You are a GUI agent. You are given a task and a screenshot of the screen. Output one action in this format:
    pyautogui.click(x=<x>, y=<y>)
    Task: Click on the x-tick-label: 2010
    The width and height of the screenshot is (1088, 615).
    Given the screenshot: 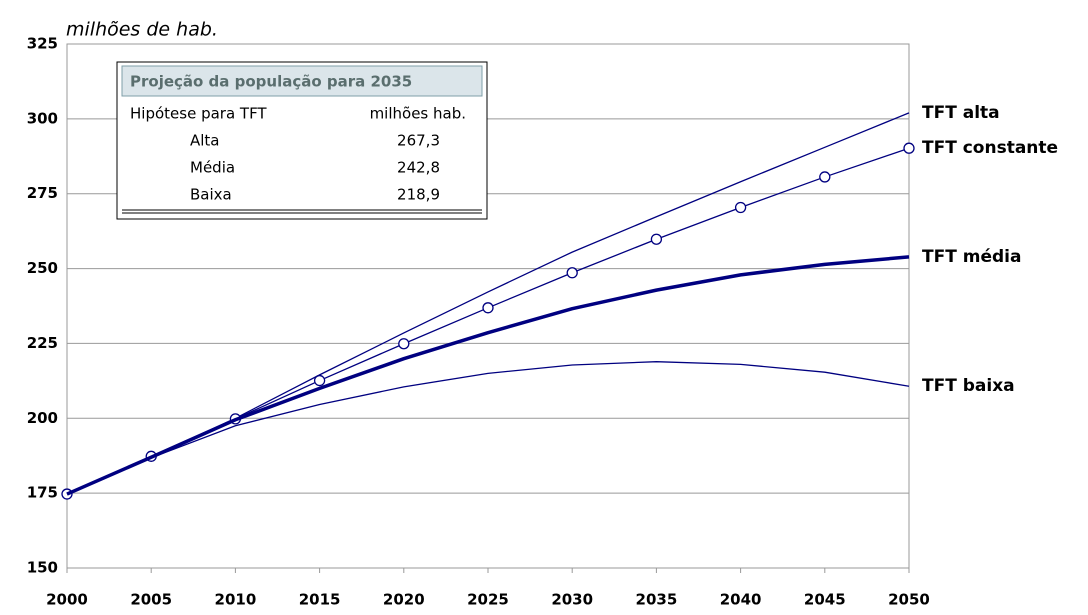 What is the action you would take?
    pyautogui.click(x=236, y=600)
    